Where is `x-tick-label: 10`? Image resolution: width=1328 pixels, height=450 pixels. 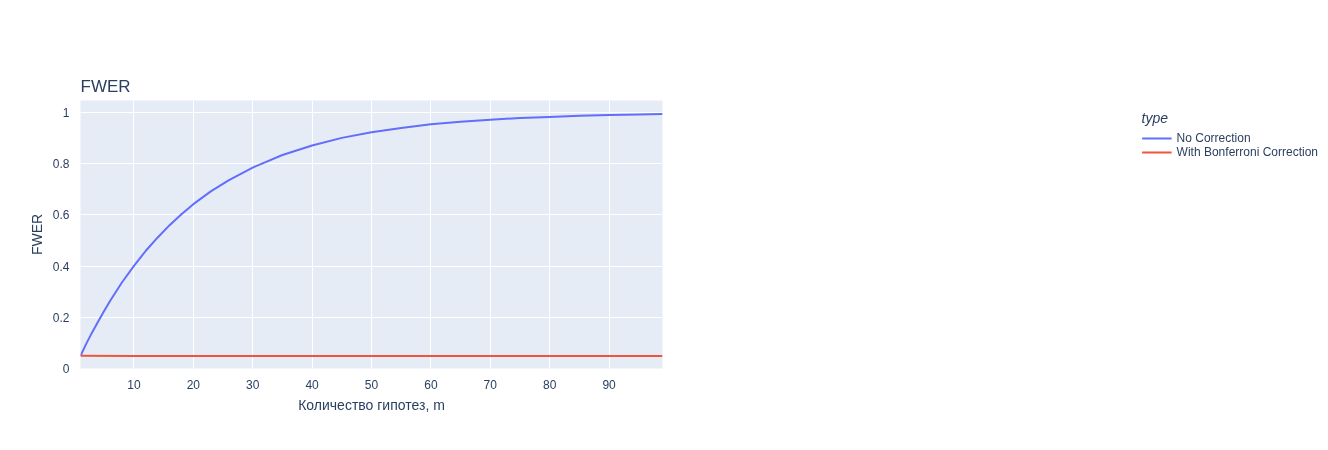 x-tick-label: 10 is located at coordinates (134, 384).